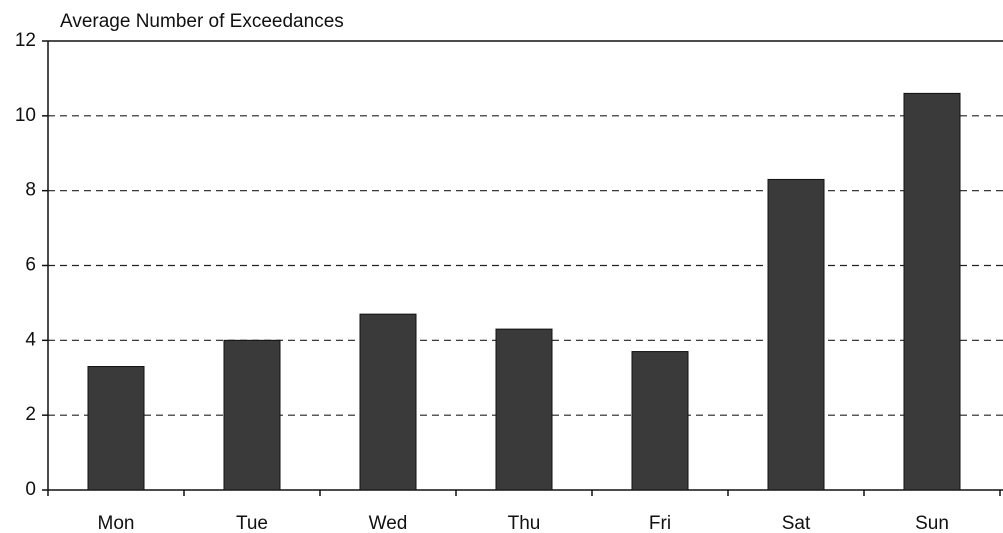  Describe the element at coordinates (252, 523) in the screenshot. I see `x-tick-label: Tue` at that location.